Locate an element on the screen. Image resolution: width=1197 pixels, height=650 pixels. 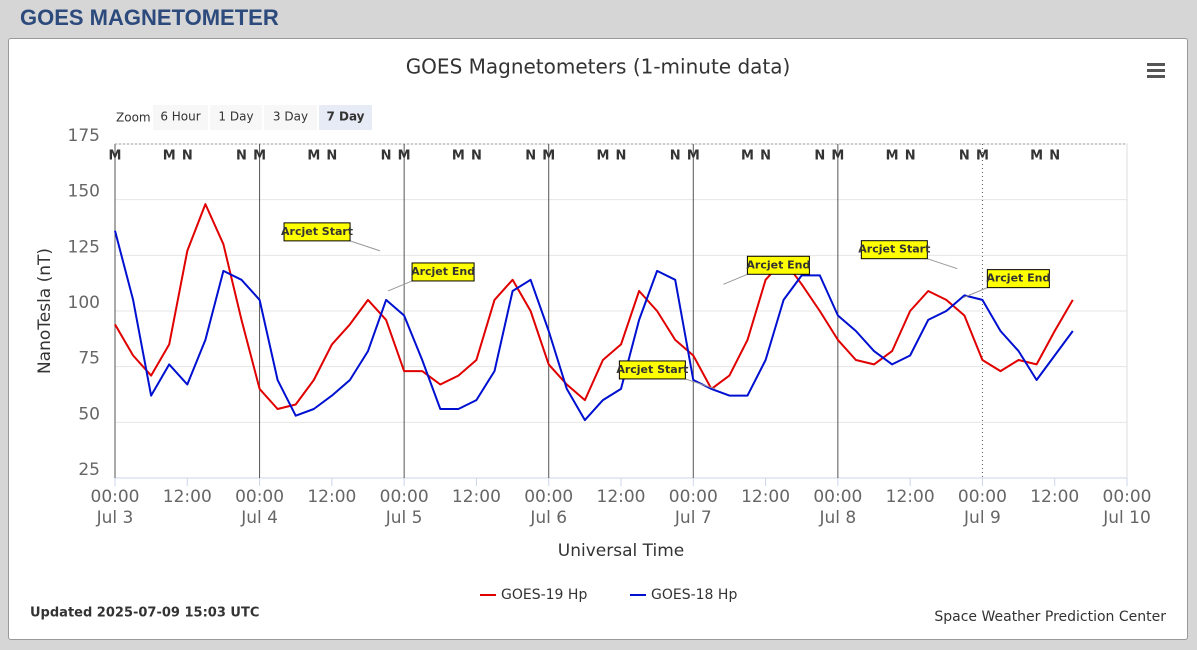
x-tick-label: Jul 3 is located at coordinates (115, 518).